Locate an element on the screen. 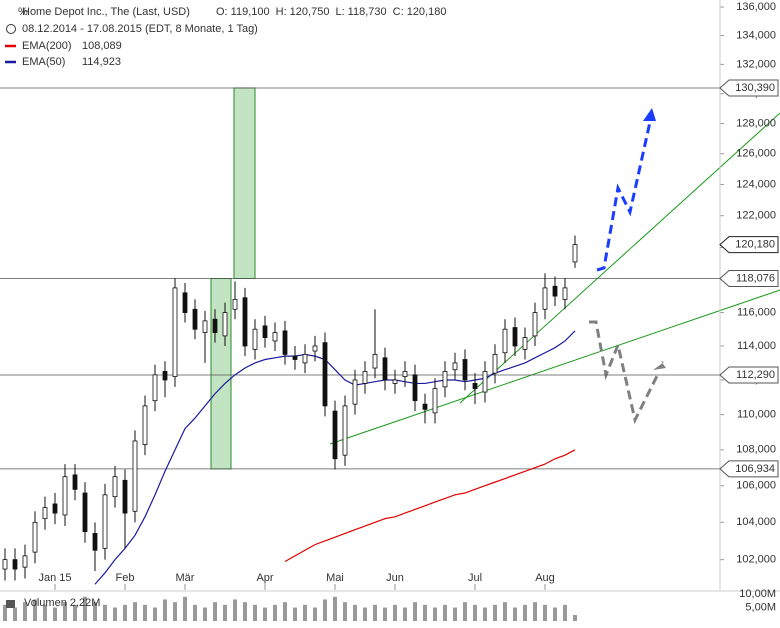  volume-icon is located at coordinates (10, 604).